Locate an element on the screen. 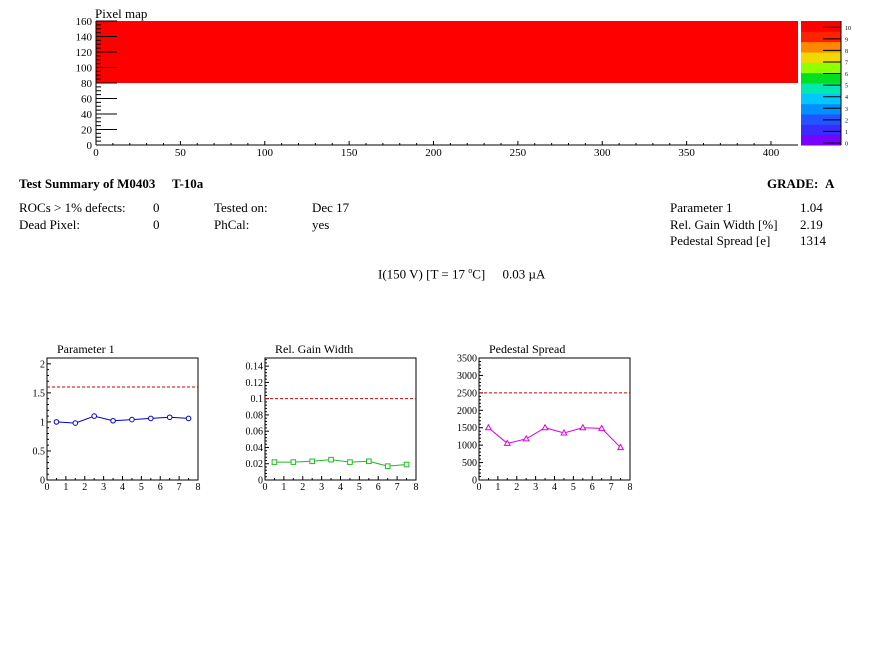  pedestal-spread-y-tick-label: 1000 is located at coordinates (467, 446).